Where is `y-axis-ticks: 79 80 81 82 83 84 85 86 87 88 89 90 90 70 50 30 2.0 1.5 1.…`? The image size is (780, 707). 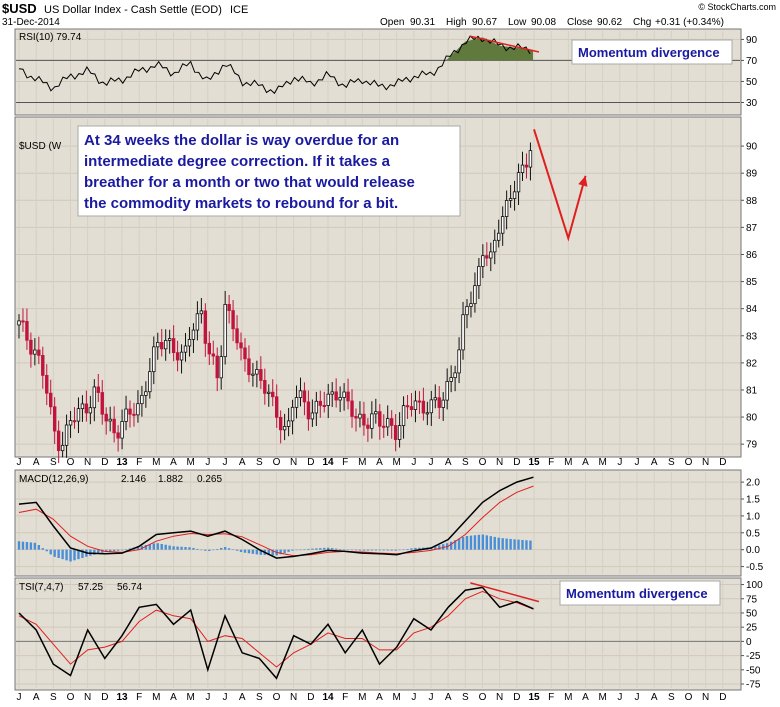
y-axis-ticks: 79 80 81 82 83 84 85 86 87 88 89 90 90 70 50 30 2.0 1.5 1.… is located at coordinates (752, 363).